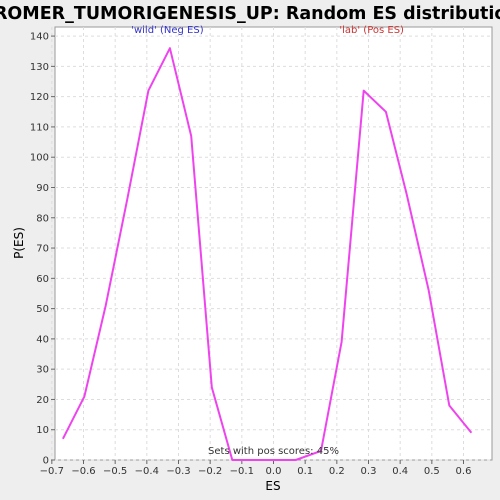 The width and height of the screenshot is (500, 500). Describe the element at coordinates (147, 471) in the screenshot. I see `x-tick-label: −0.4` at that location.